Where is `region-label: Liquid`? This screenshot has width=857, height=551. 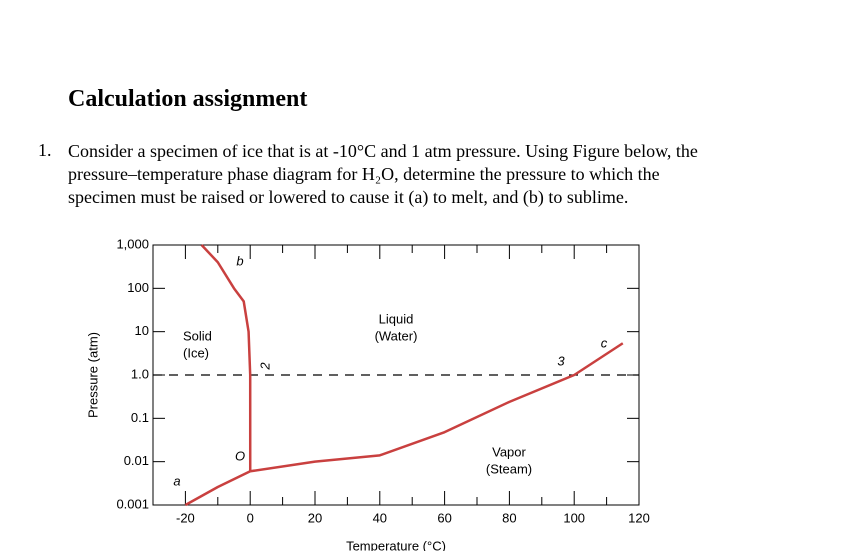
region-label: Liquid is located at coordinates (396, 318).